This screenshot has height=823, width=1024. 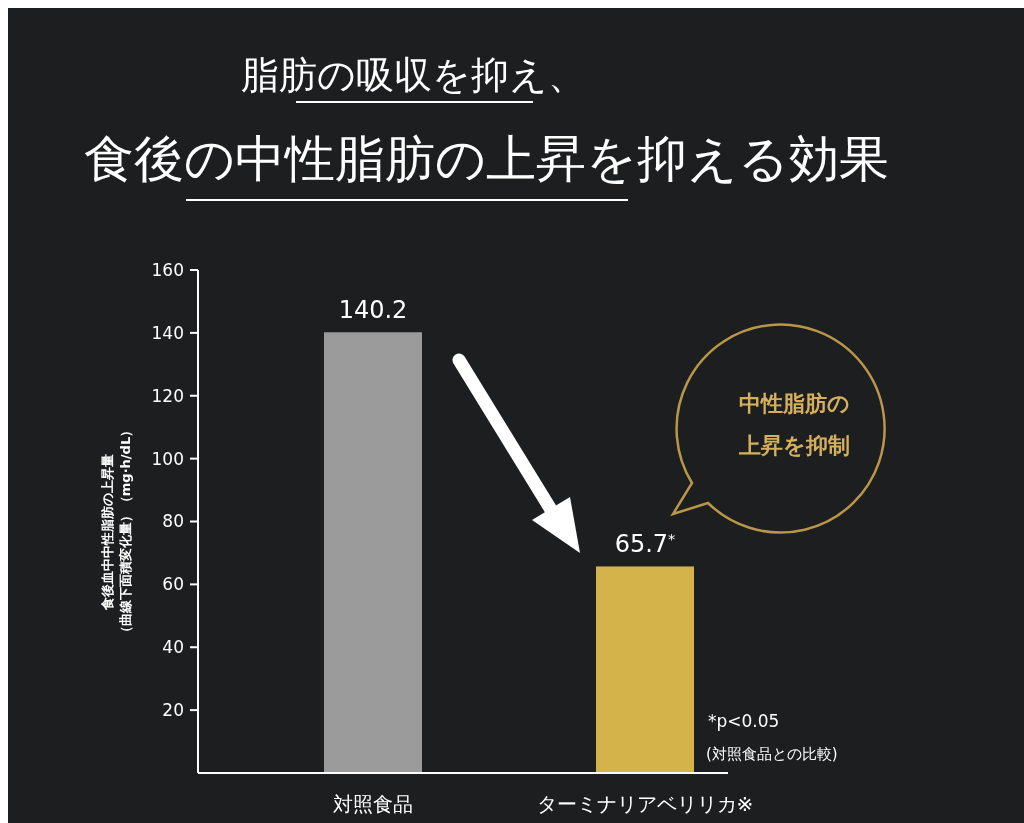 I want to click on annotation: *p<0.05, so click(x=744, y=721).